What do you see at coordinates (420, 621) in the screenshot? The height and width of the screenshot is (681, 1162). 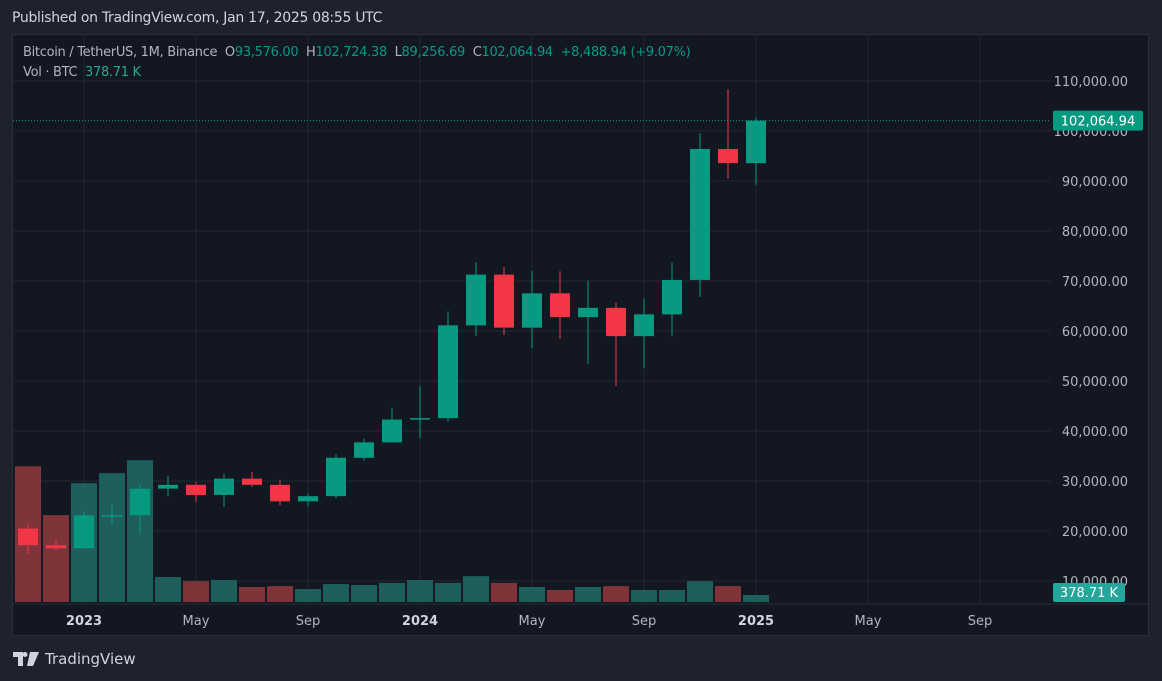 I see `time-tick-label: 2024` at bounding box center [420, 621].